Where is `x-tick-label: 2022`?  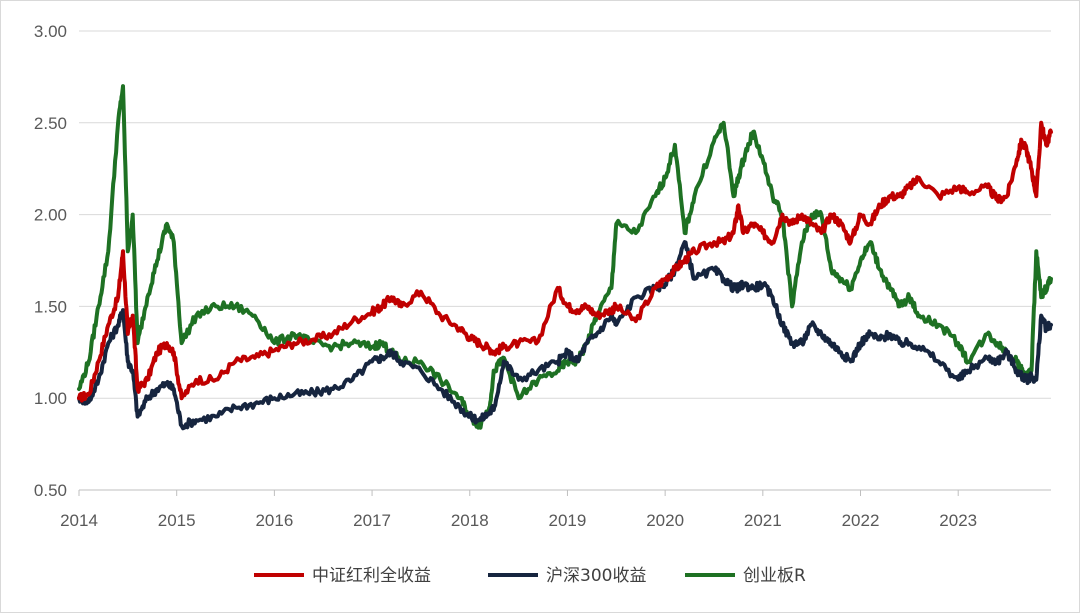
x-tick-label: 2022 is located at coordinates (861, 520).